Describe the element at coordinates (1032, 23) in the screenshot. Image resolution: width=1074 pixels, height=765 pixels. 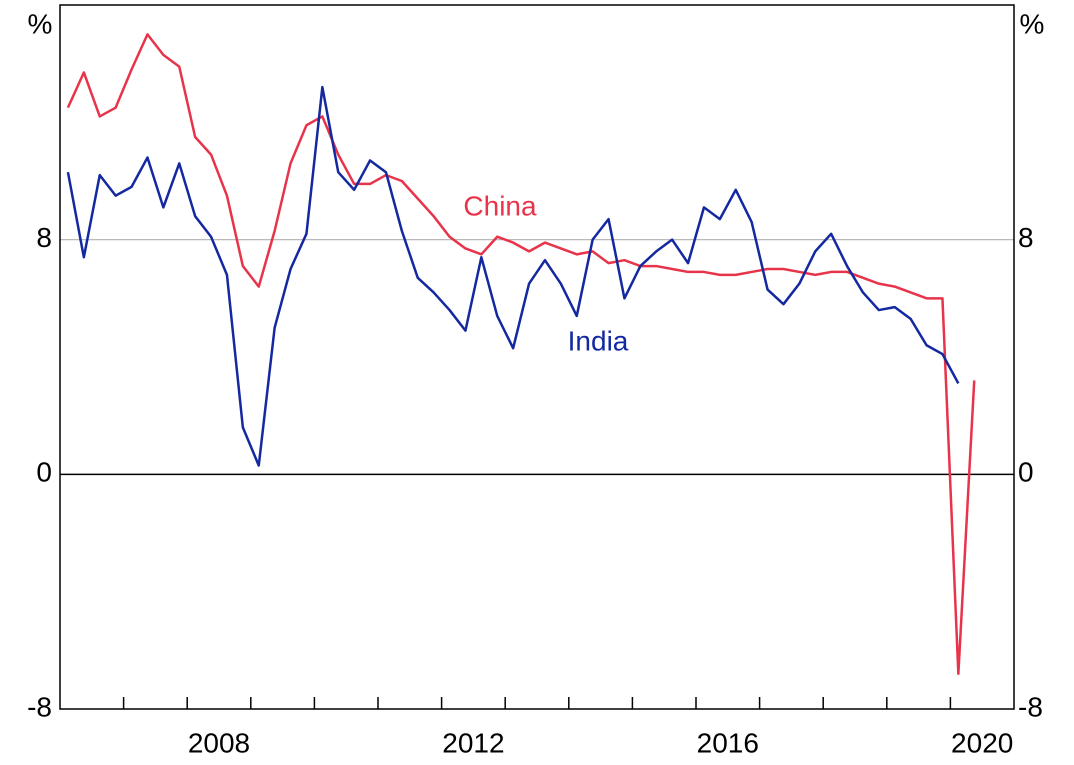
I see `y2-unit: %` at that location.